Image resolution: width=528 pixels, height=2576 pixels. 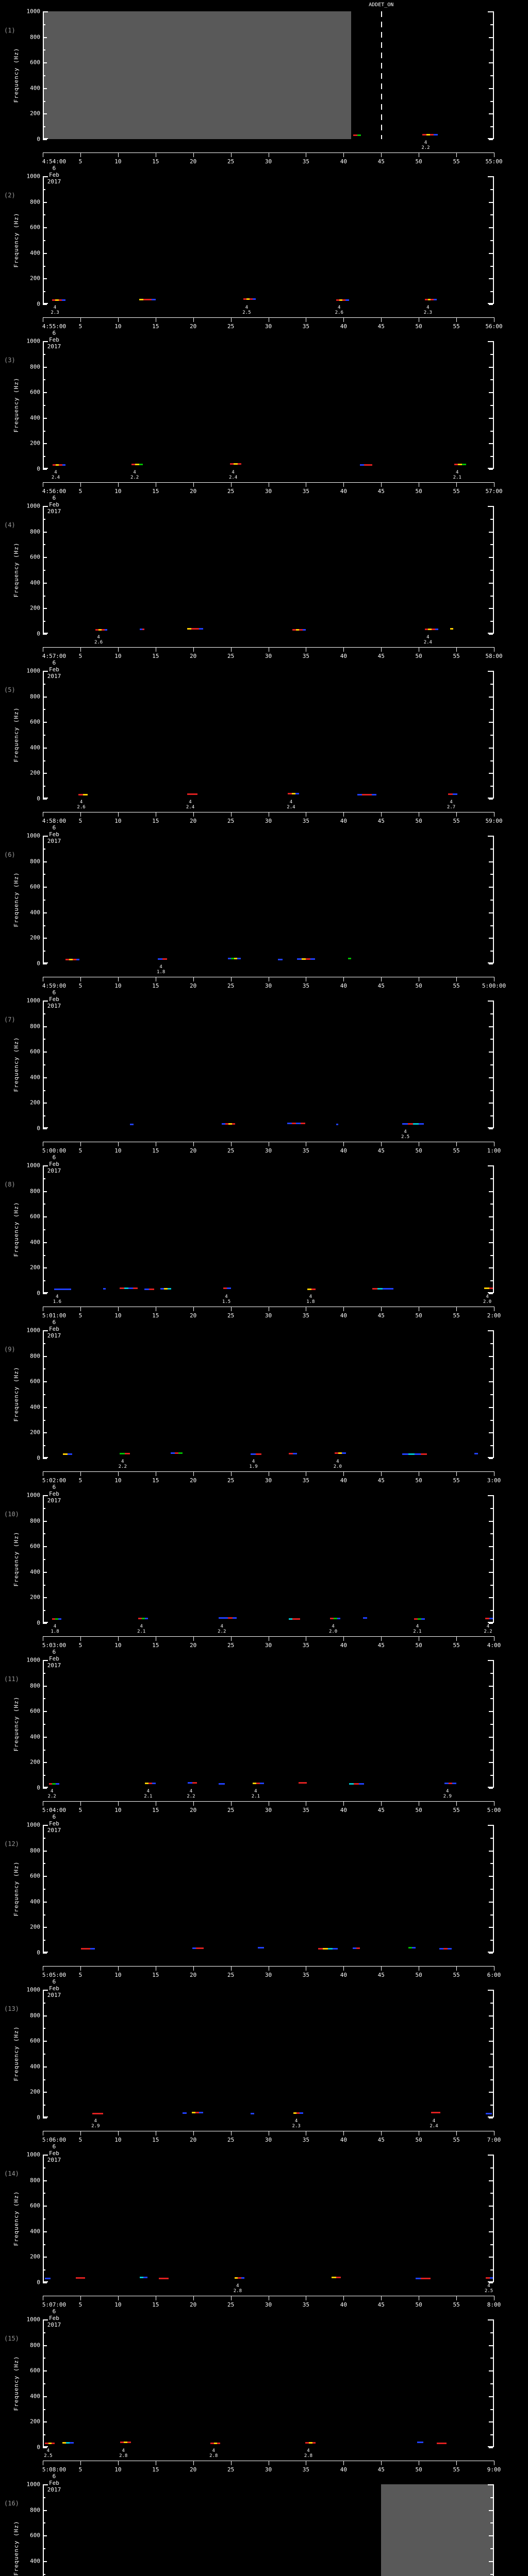 I want to click on x-axis-tick-label: 50, so click(x=418, y=1811).